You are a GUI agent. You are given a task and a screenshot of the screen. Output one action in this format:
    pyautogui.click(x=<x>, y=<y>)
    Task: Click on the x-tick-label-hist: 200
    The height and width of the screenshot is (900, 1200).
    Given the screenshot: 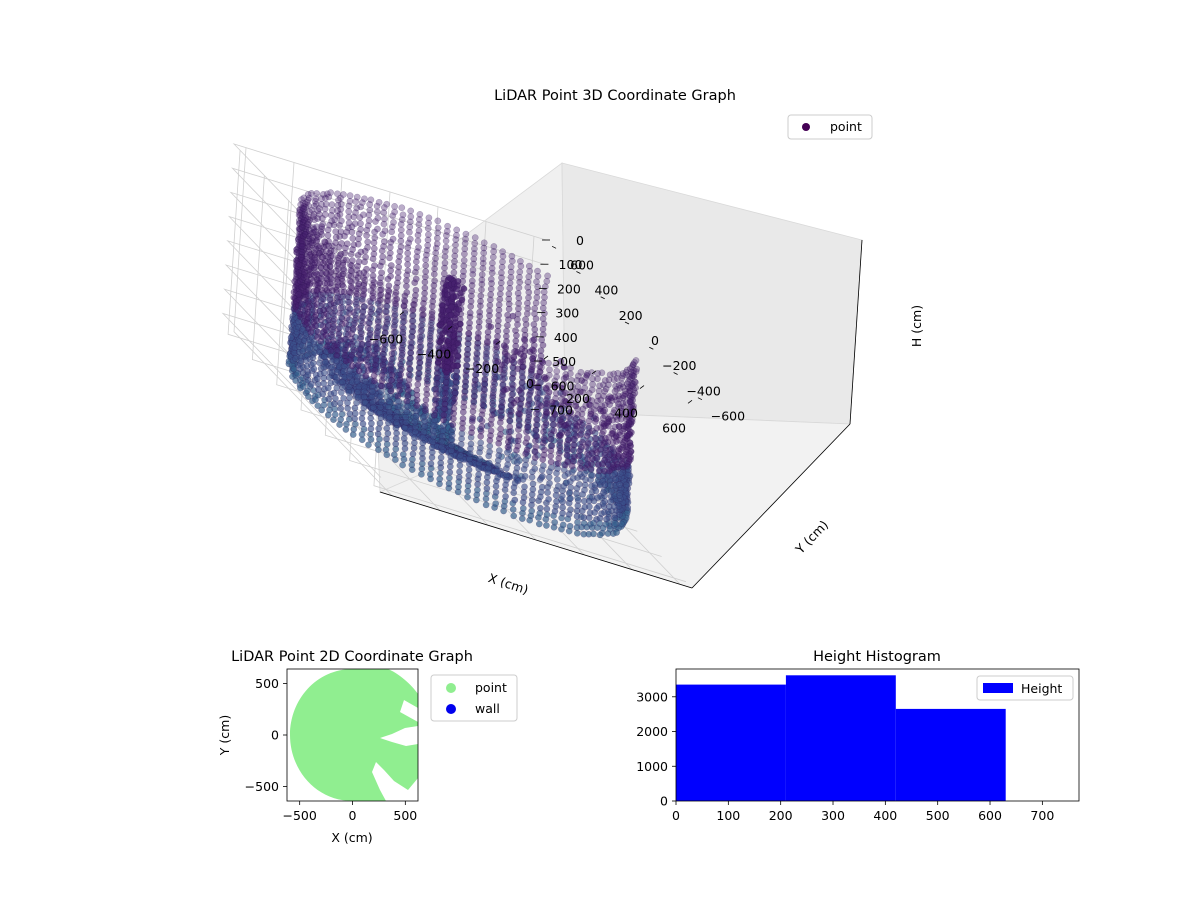 What is the action you would take?
    pyautogui.click(x=781, y=815)
    